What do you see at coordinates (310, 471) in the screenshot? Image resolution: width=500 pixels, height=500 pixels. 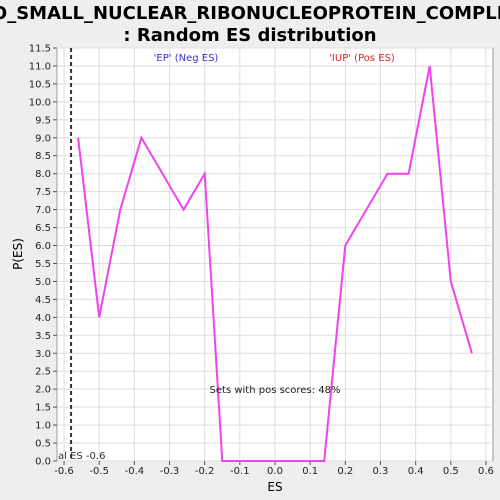 I see `x-tick-label: 0.1` at bounding box center [310, 471].